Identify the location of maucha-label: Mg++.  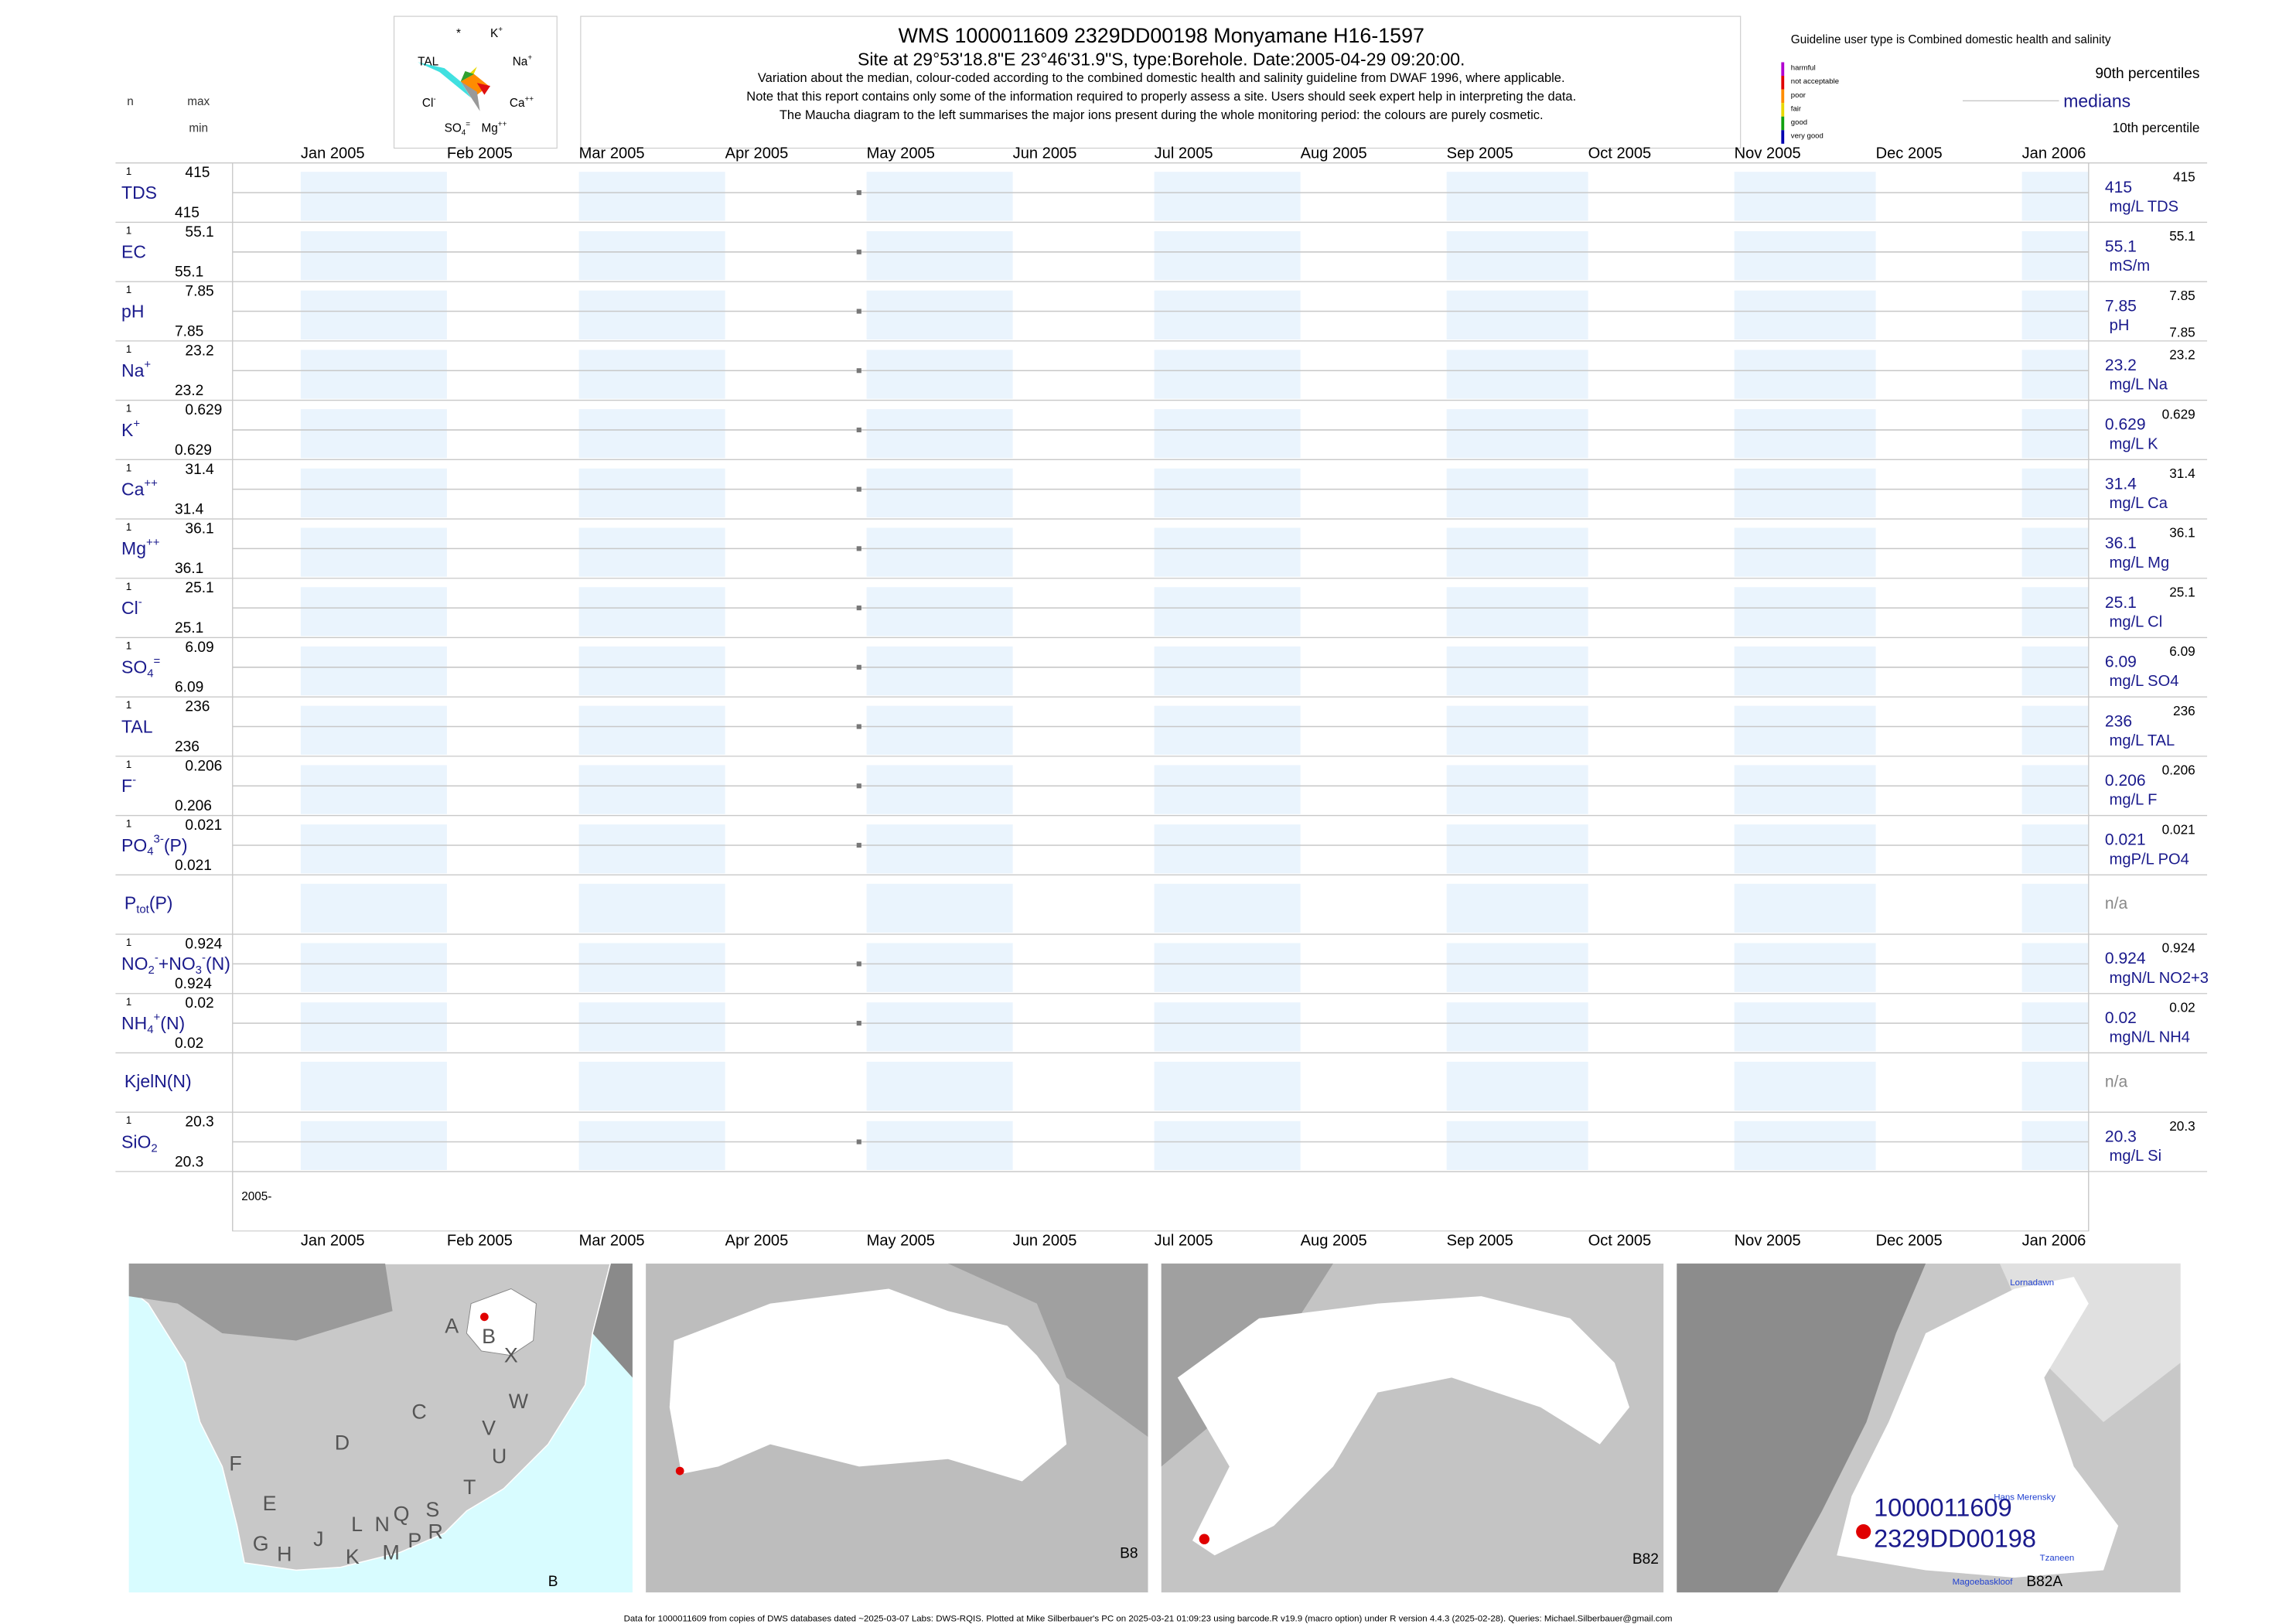
(494, 127).